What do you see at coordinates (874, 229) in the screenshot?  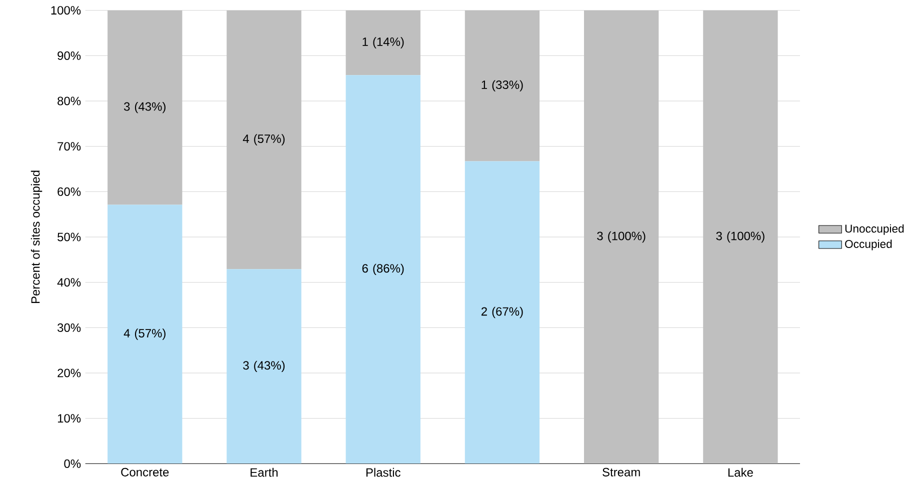 I see `legend-label: Unoccupied` at bounding box center [874, 229].